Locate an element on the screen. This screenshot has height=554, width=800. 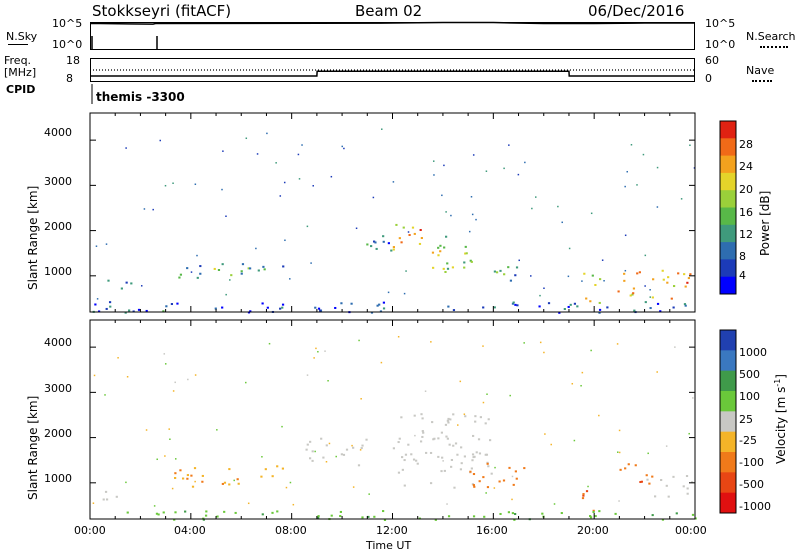
power-cbar-tick: 24 is located at coordinates (746, 166).